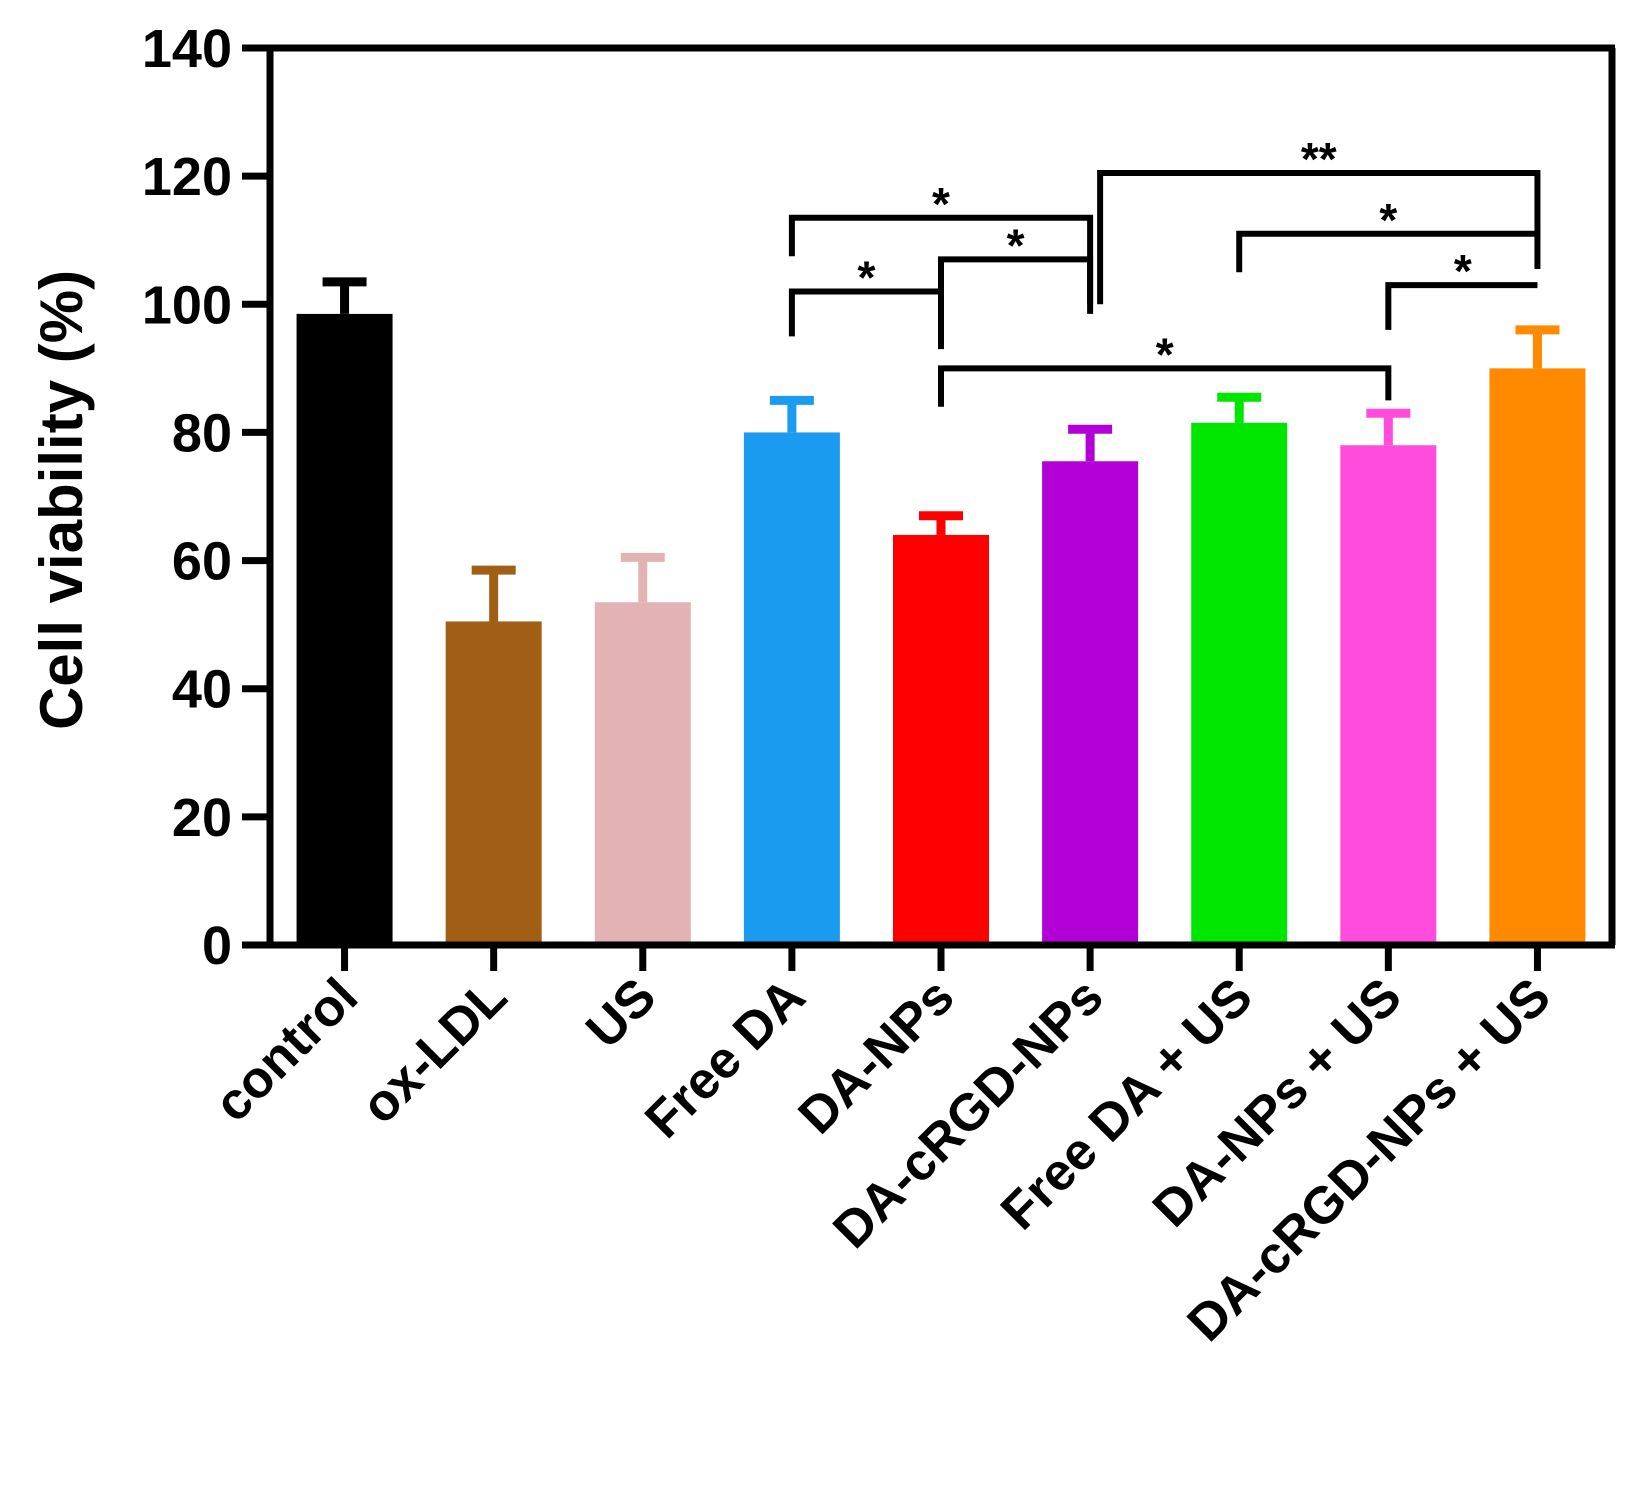 The height and width of the screenshot is (1493, 1641). What do you see at coordinates (1463, 271) in the screenshot?
I see `significance-label-4: *` at bounding box center [1463, 271].